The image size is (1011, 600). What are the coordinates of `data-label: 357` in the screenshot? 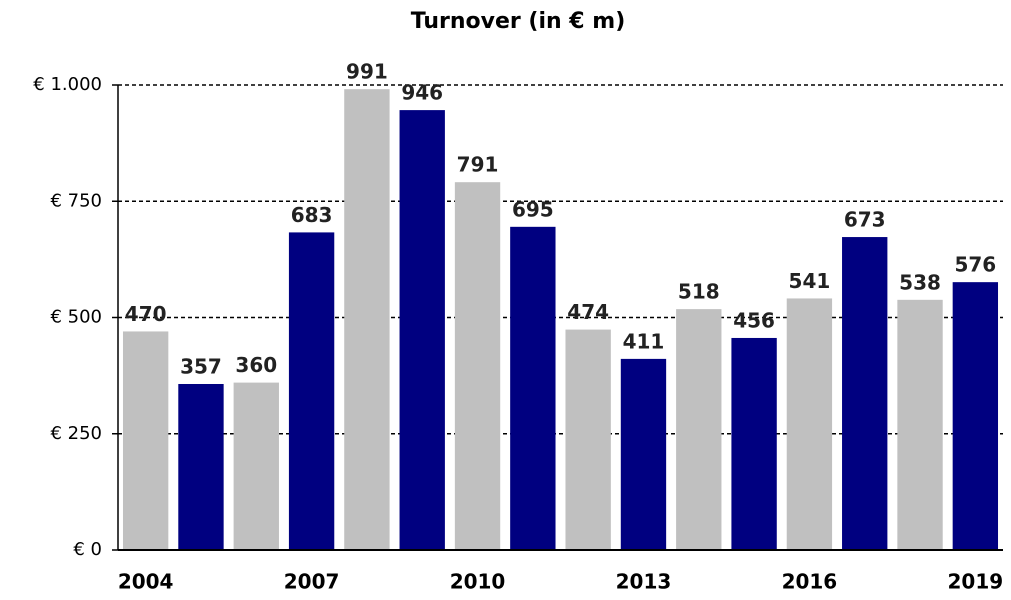 It's located at (201, 366).